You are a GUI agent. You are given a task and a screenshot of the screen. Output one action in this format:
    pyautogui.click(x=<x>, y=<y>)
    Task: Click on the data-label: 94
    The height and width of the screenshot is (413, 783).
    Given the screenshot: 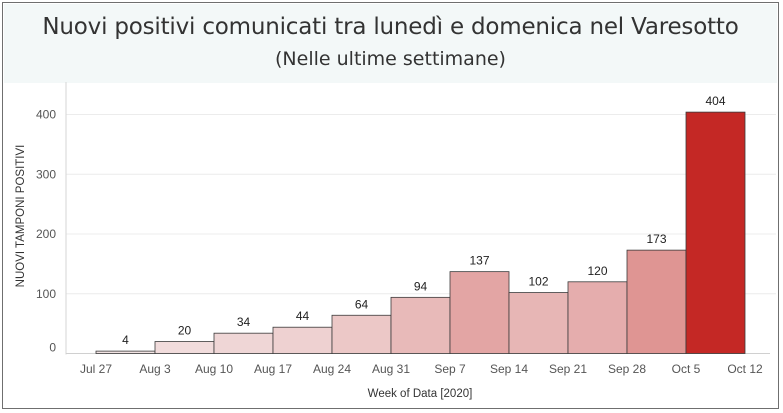 What is the action you would take?
    pyautogui.click(x=421, y=286)
    